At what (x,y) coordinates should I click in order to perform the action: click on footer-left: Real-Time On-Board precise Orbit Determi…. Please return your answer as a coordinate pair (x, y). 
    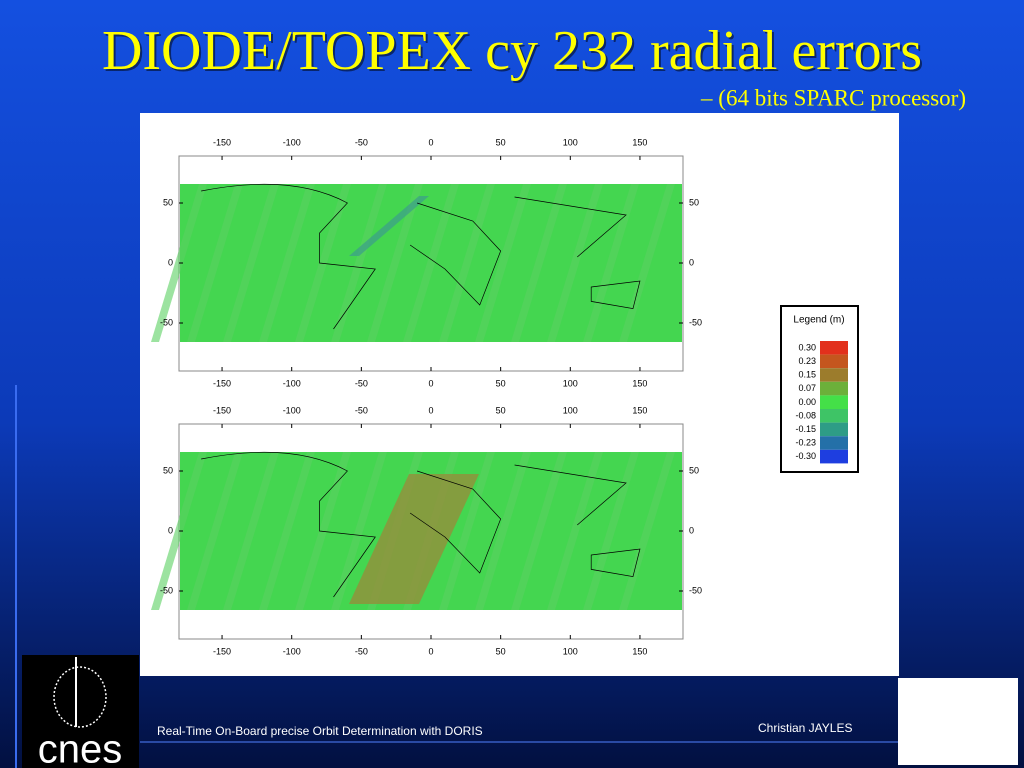
    Looking at the image, I should click on (320, 731).